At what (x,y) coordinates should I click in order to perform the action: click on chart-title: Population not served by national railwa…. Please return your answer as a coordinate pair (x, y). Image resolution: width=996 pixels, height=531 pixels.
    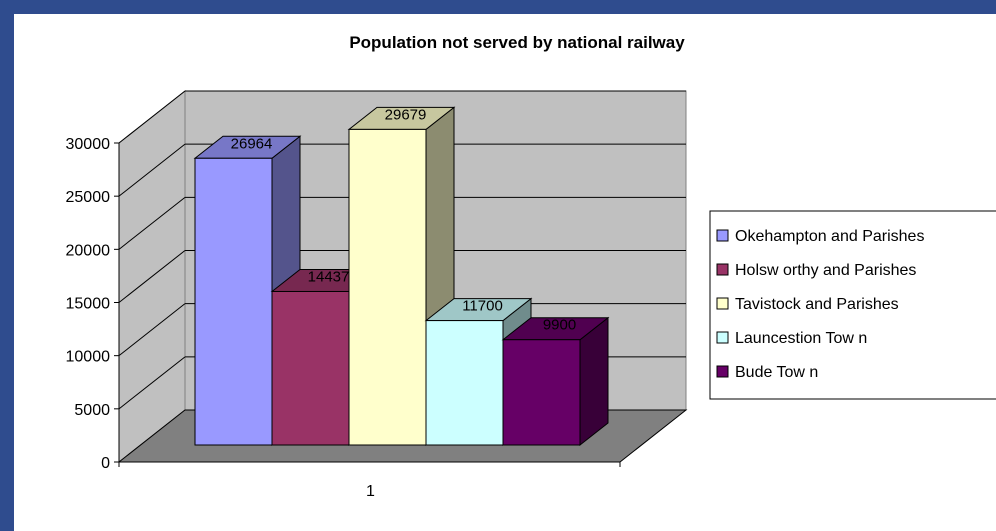
    Looking at the image, I should click on (517, 42).